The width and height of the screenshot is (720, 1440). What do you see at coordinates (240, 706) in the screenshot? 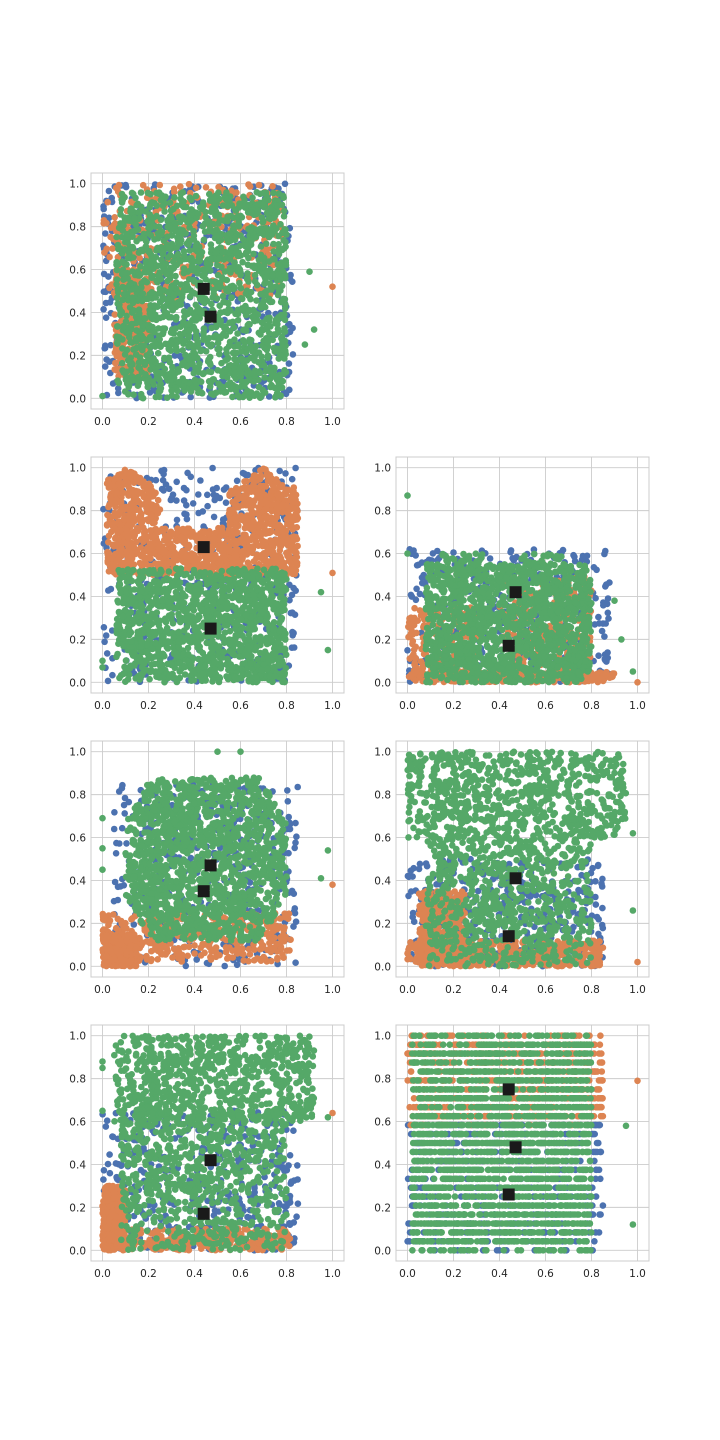
I see `x-tick-label: 0.6` at bounding box center [240, 706].